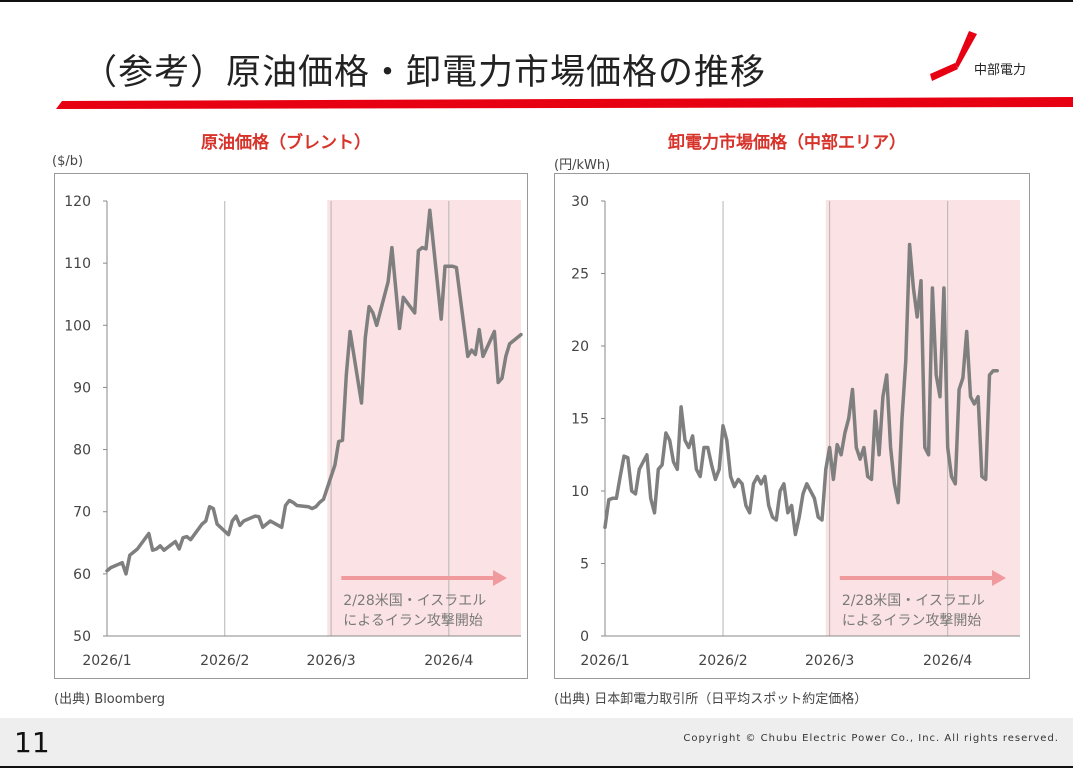 The width and height of the screenshot is (1073, 768). Describe the element at coordinates (584, 565) in the screenshot. I see `y-tick-label: 5` at that location.